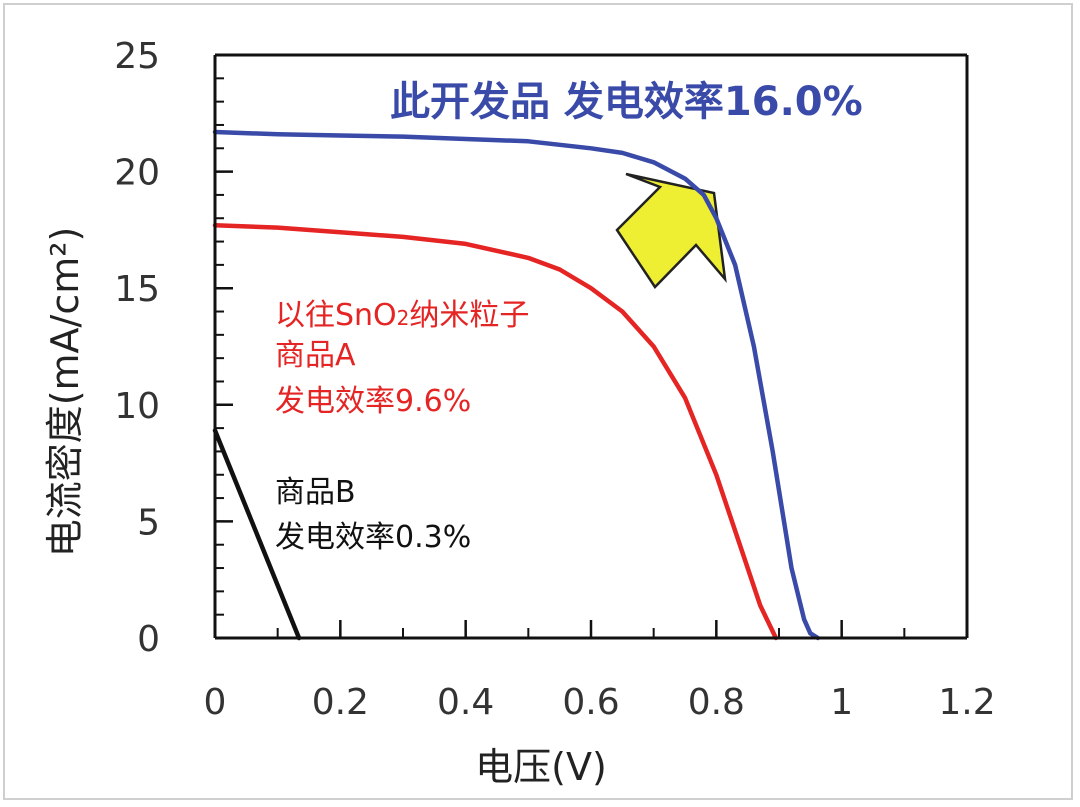  What do you see at coordinates (65, 392) in the screenshot?
I see `y-axis-title: 电流密度(mA/cm²)` at bounding box center [65, 392].